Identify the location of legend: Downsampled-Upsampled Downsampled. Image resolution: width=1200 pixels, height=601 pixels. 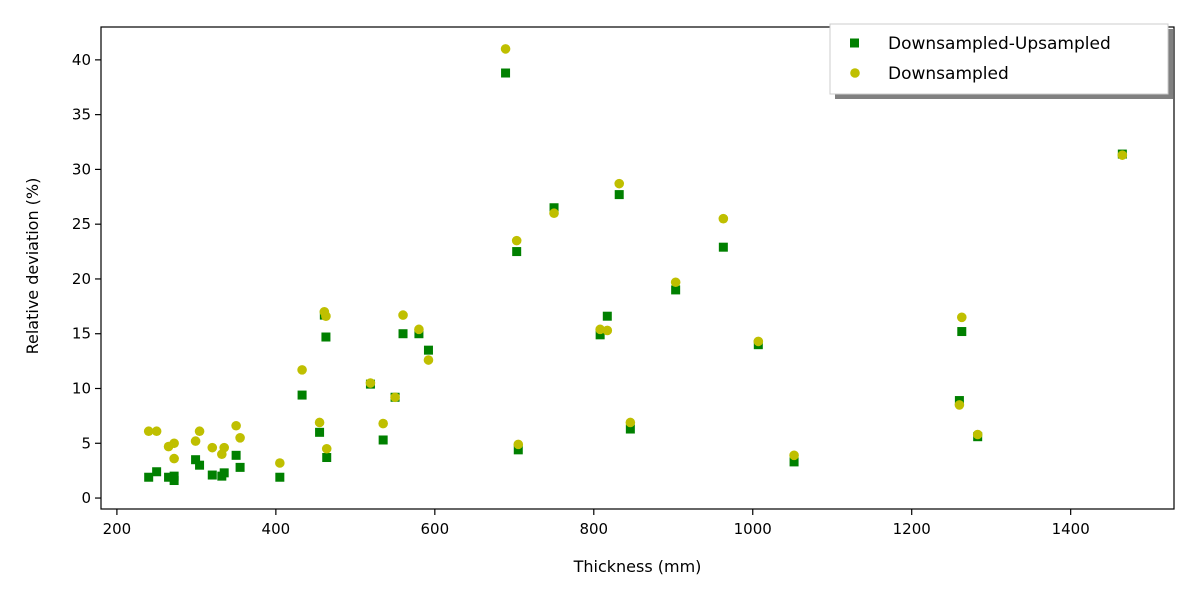
(1001, 61).